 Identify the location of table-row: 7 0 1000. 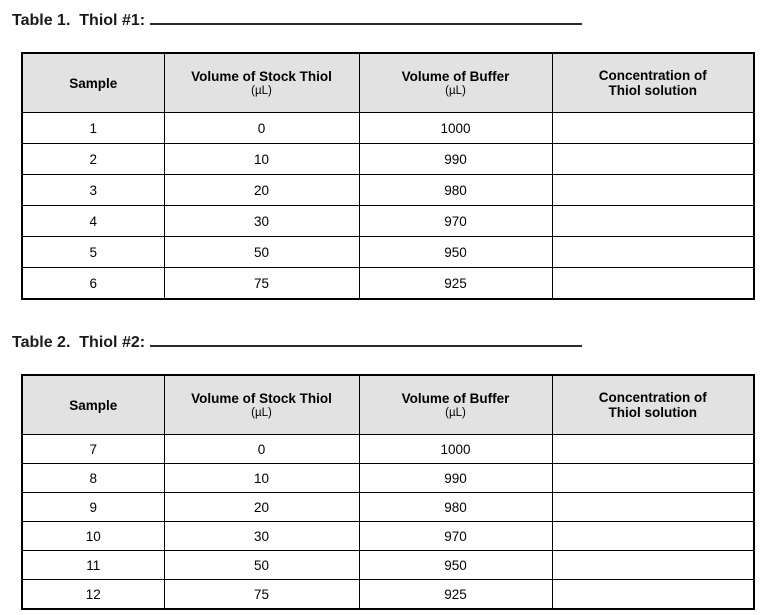
(388, 449).